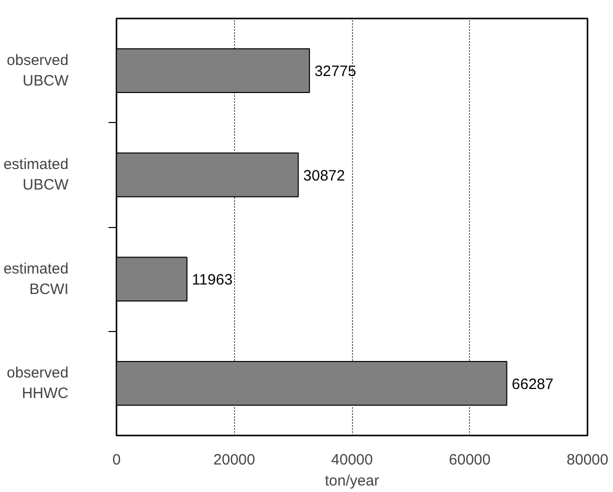 Image resolution: width=613 pixels, height=492 pixels. Describe the element at coordinates (37, 383) in the screenshot. I see `y-tick-label: observed HHWC` at that location.